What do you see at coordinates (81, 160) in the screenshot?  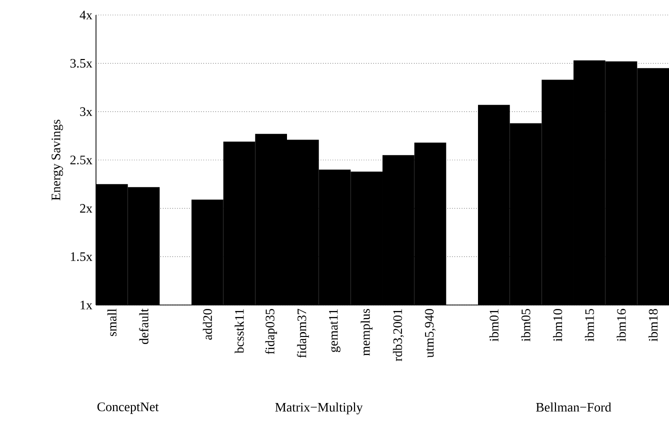 I see `y-tick-label: 2.5x` at bounding box center [81, 160].